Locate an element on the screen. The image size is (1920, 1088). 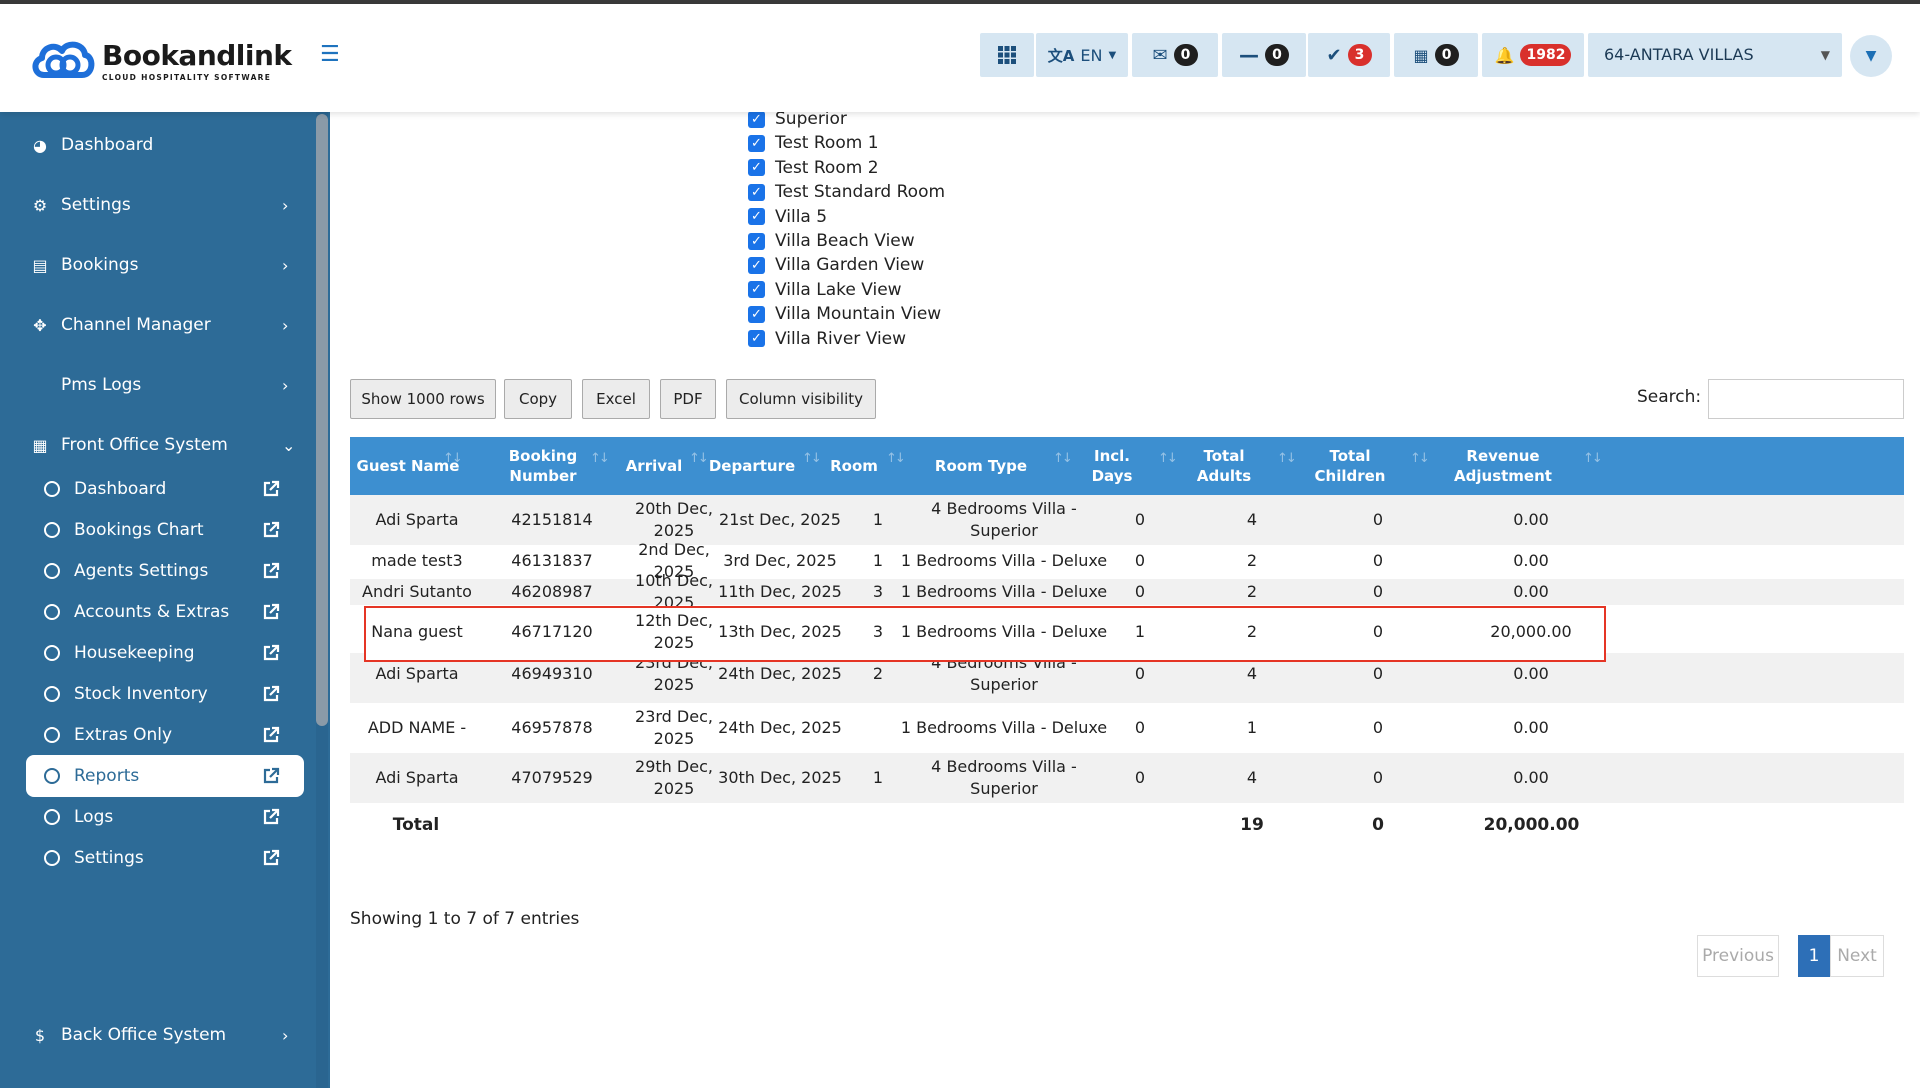
notifications-button: 🔔 1982 is located at coordinates (1533, 55).